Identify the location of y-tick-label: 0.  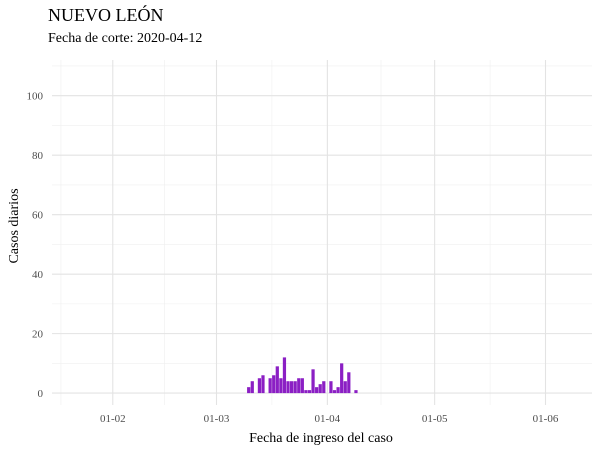
(41, 394).